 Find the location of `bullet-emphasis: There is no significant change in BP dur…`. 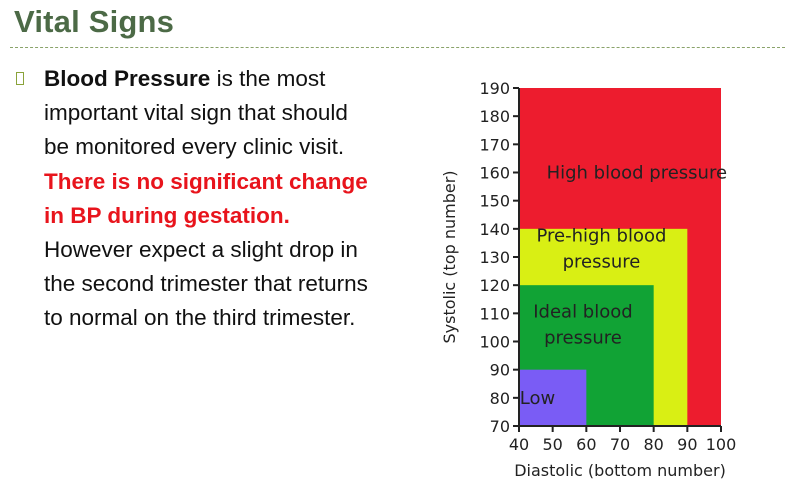

bullet-emphasis: There is no significant change in BP dur… is located at coordinates (206, 198).